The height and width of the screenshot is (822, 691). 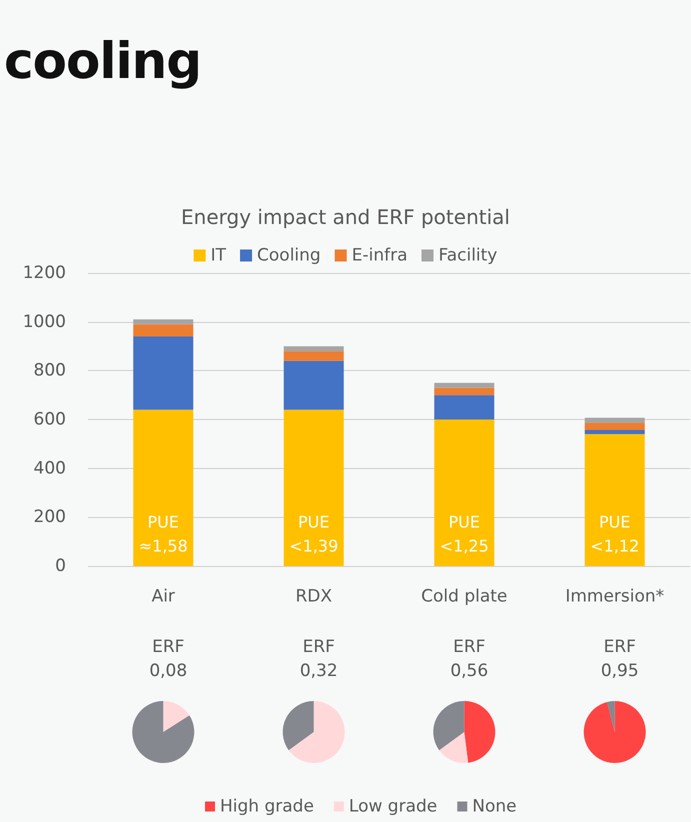 I want to click on x-tick-label: Immersion*, so click(x=614, y=596).